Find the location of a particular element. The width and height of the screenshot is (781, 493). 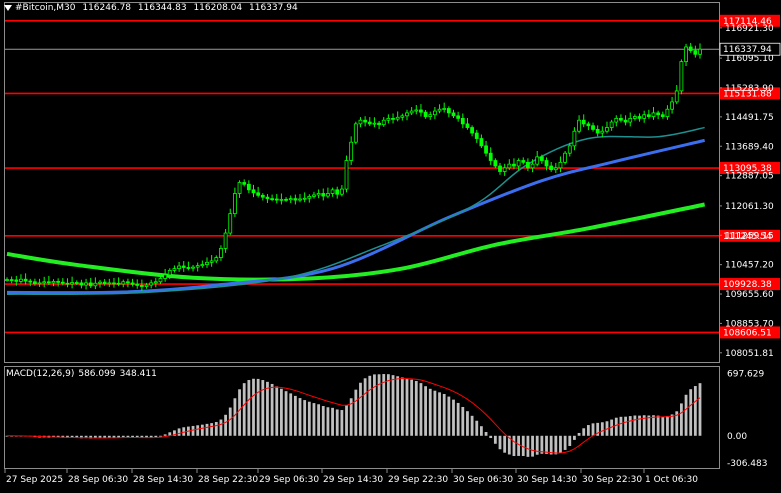

time-label: 29 Sep 14:30 is located at coordinates (353, 480).